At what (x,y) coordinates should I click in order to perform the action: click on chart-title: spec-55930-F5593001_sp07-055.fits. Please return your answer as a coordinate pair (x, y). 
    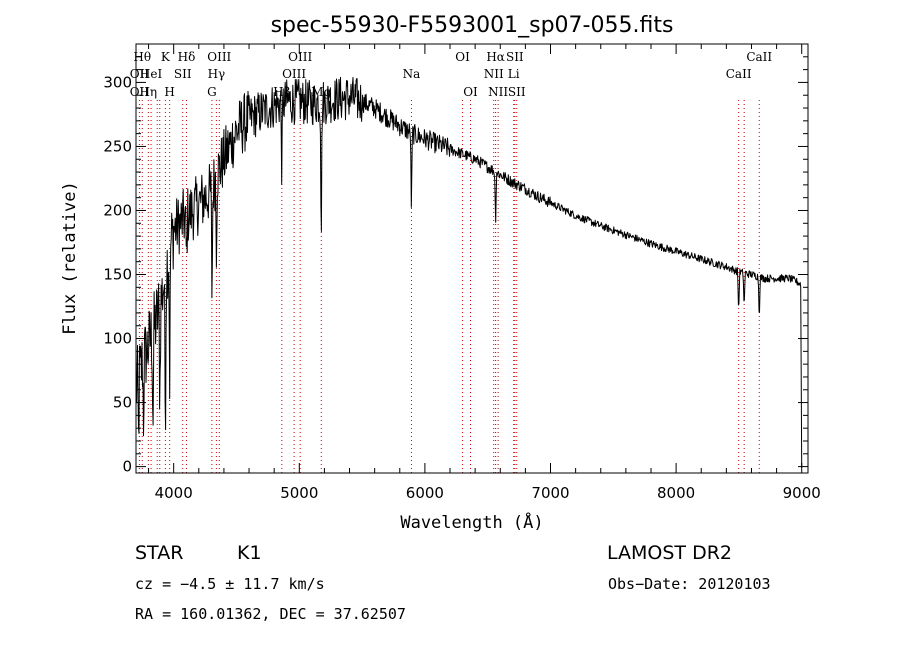
    Looking at the image, I should click on (472, 25).